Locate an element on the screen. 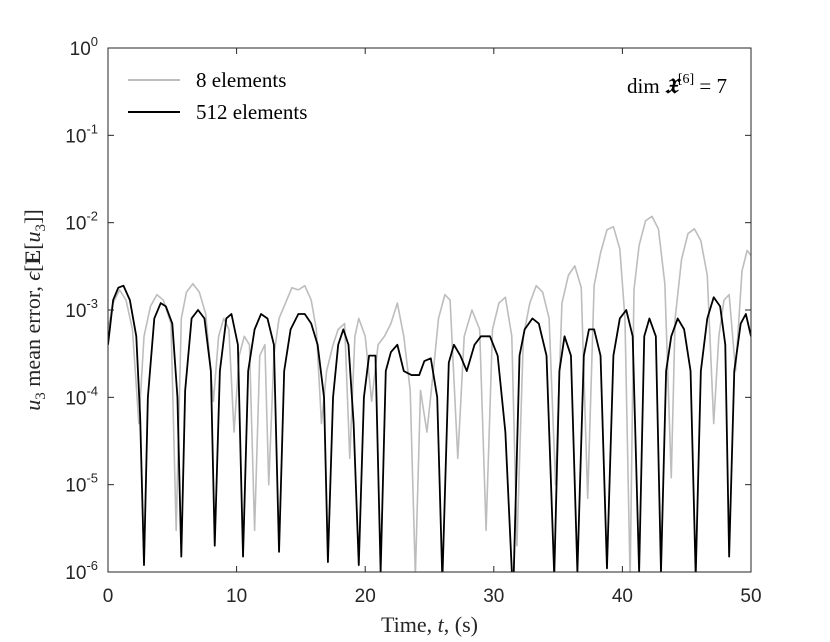 The image size is (830, 642). legend-label-8-elements: 8 elements is located at coordinates (241, 80).